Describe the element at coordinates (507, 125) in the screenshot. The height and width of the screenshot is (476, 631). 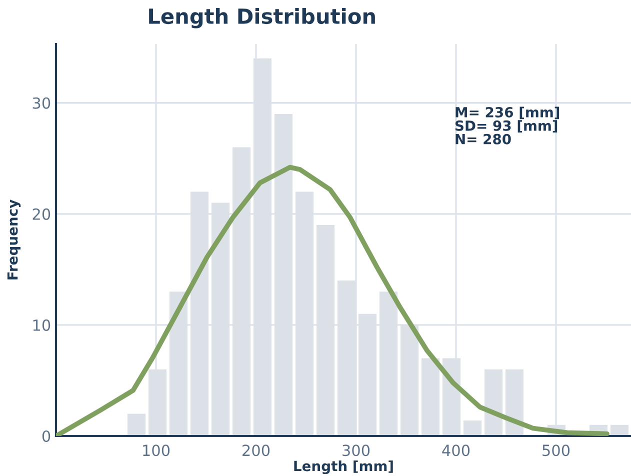
I see `annotation: M= 236 [mm] SD= 93 [mm] N= 280` at that location.